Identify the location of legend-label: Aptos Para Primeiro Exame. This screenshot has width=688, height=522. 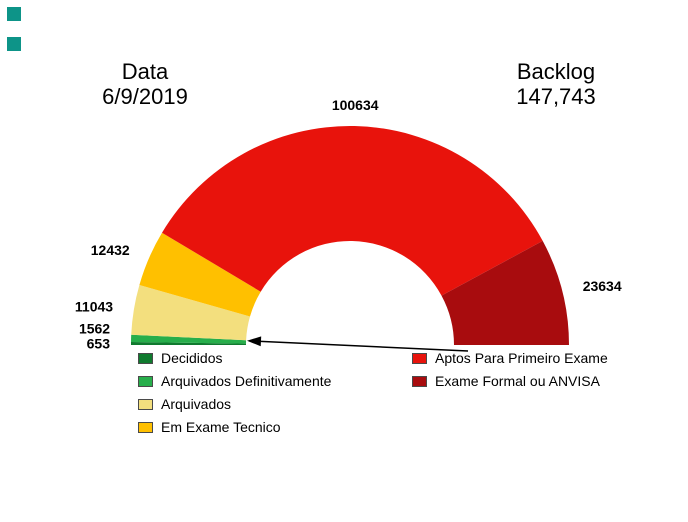
(521, 358).